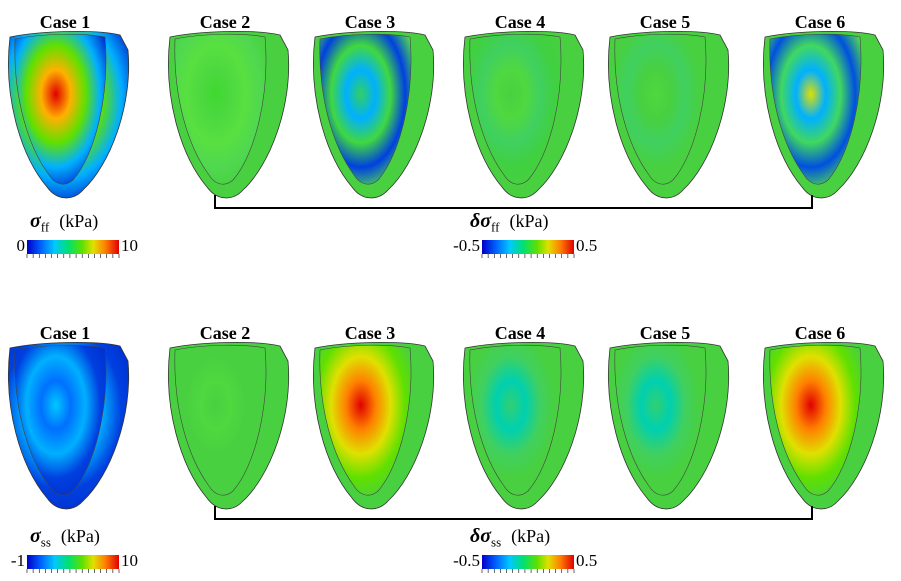  What do you see at coordinates (17, 560) in the screenshot?
I see `colorbar-min: -1` at bounding box center [17, 560].